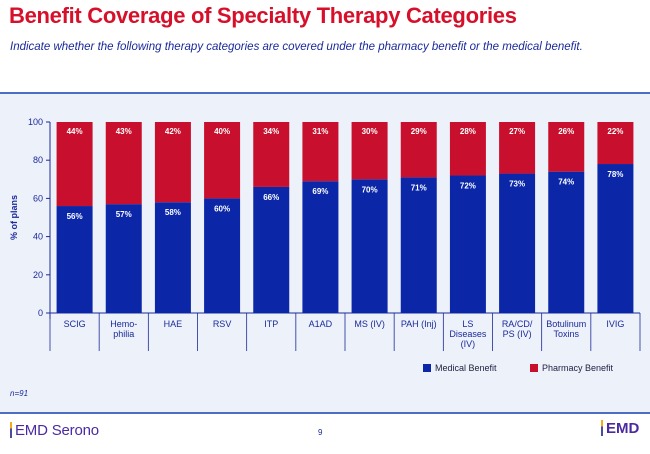 The height and width of the screenshot is (454, 650). I want to click on x-category-label: PAH (Inj), so click(419, 324).